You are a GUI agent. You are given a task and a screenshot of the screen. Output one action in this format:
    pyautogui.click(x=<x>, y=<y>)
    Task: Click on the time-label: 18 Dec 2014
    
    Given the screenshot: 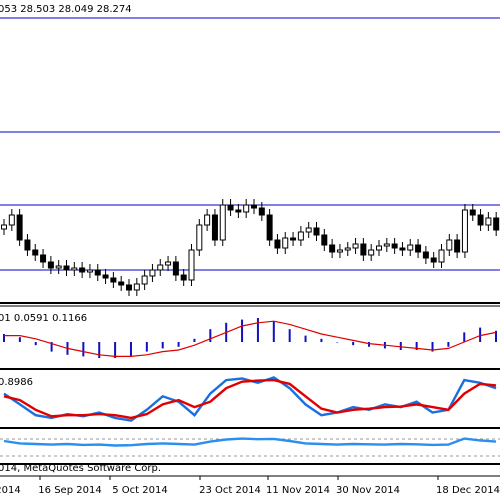 What is the action you would take?
    pyautogui.click(x=468, y=490)
    